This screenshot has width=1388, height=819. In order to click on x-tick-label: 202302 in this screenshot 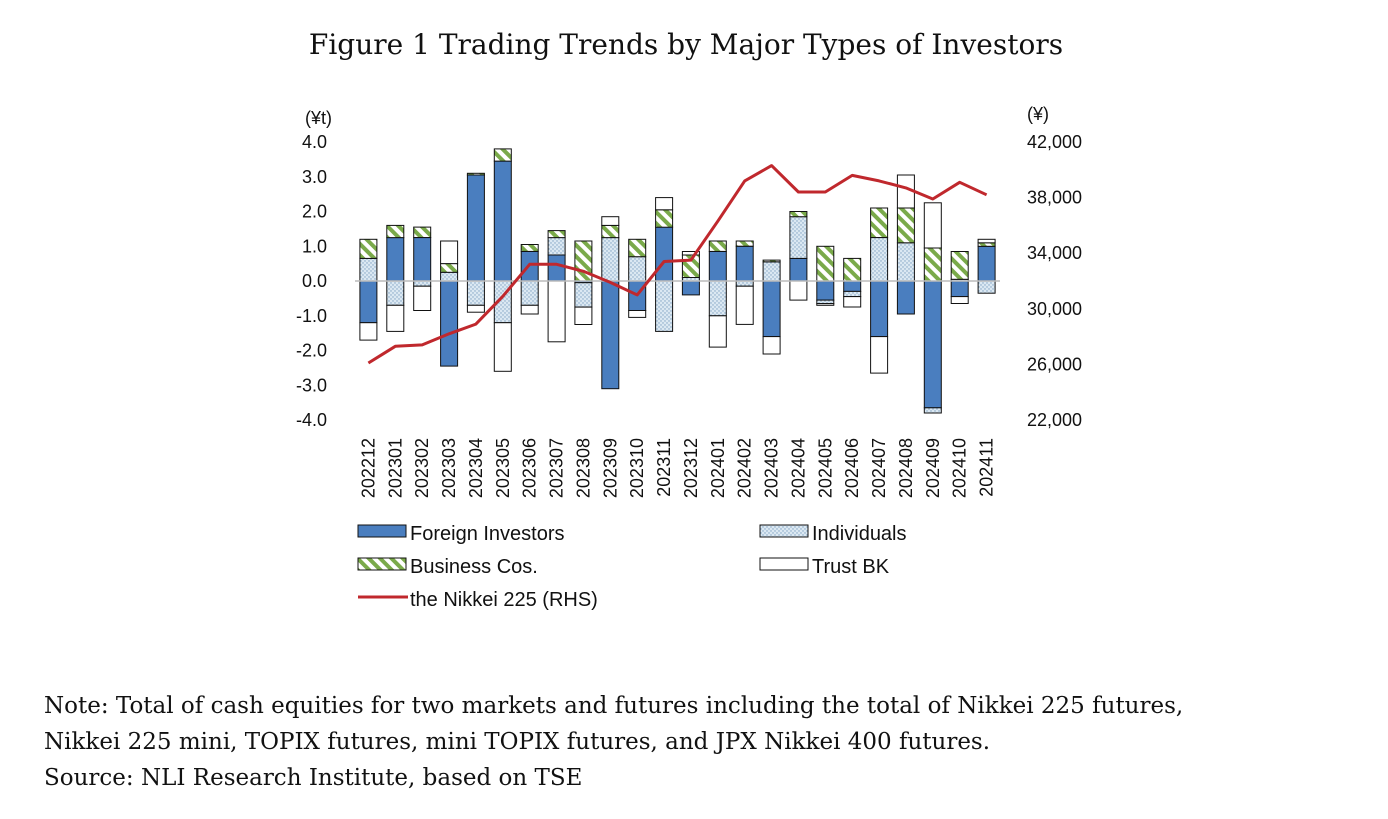, I will do `click(422, 468)`.